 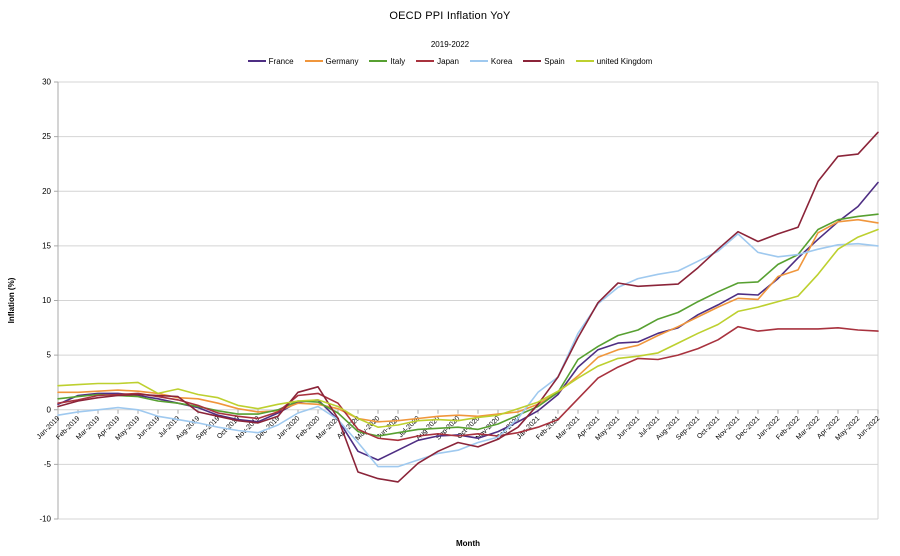 I want to click on legend-item-france: France, so click(x=270, y=61).